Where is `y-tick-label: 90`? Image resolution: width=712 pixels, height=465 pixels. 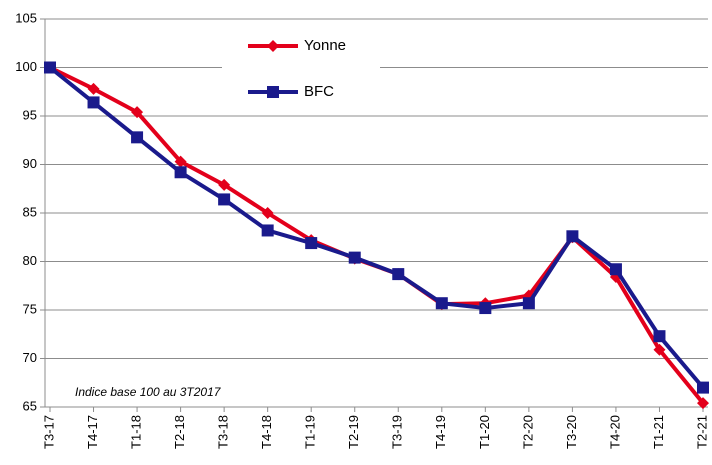 y-tick-label: 90 is located at coordinates (30, 163).